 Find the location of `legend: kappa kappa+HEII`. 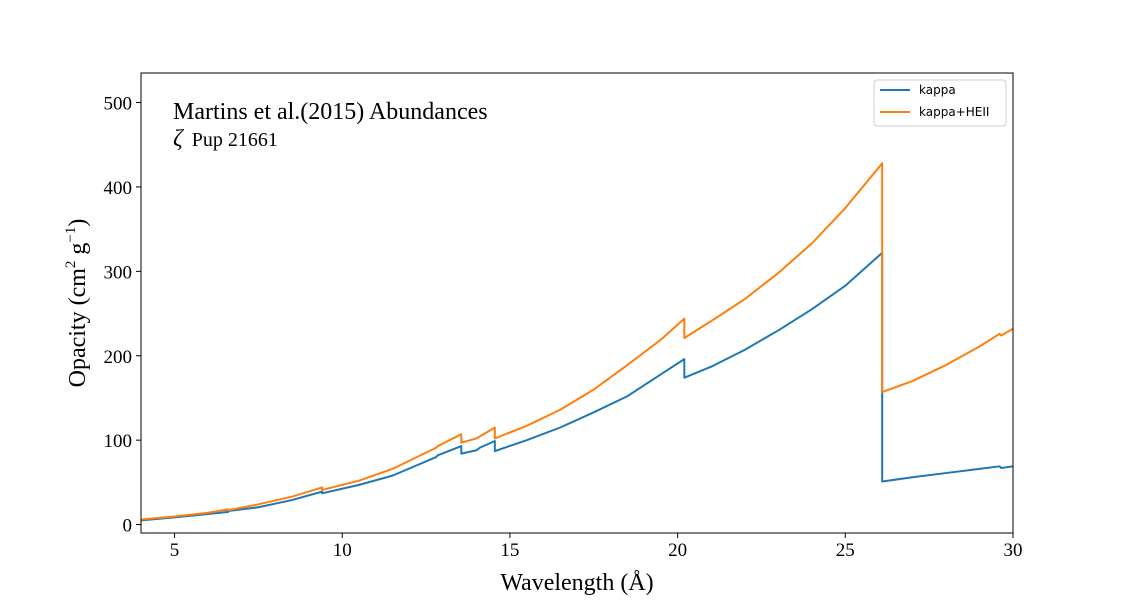

legend: kappa kappa+HEII is located at coordinates (940, 103).